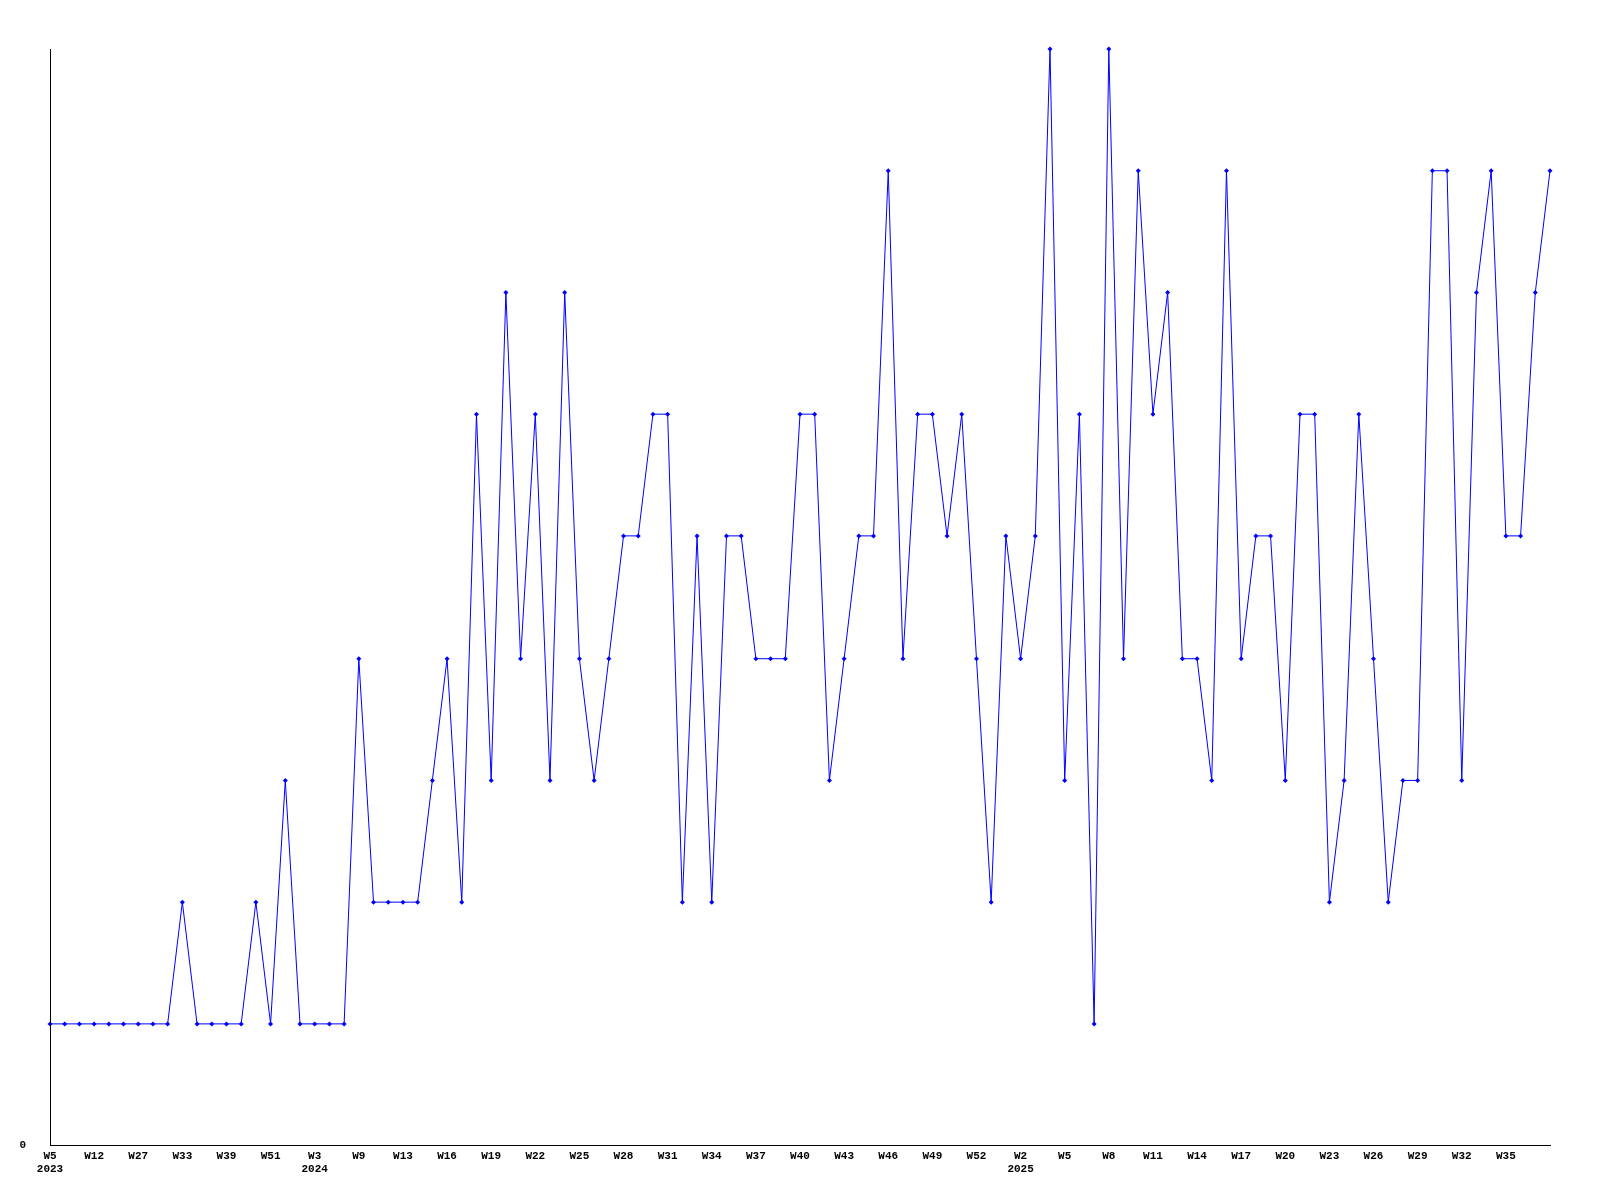 The image size is (1600, 1200). What do you see at coordinates (491, 1155) in the screenshot?
I see `x-tick-label: W19` at bounding box center [491, 1155].